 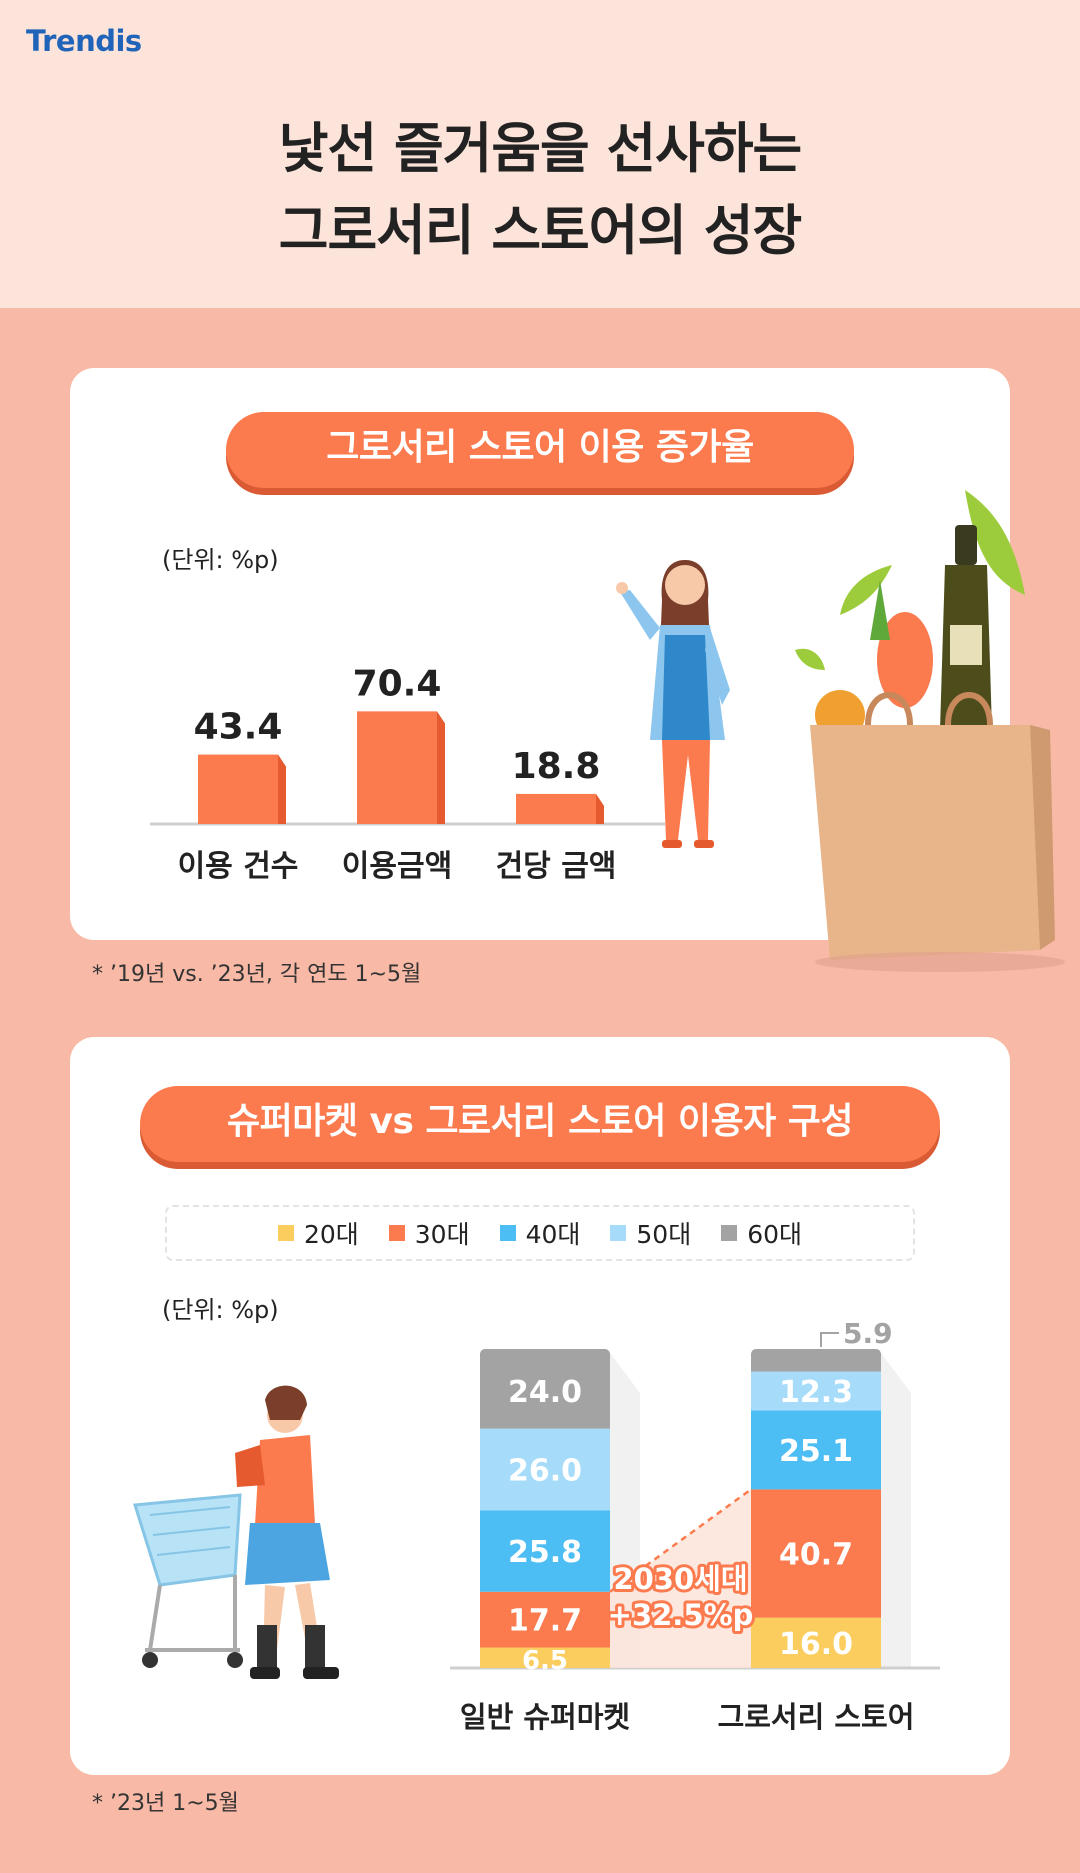 What do you see at coordinates (331, 1234) in the screenshot?
I see `legend-label-1: 20대` at bounding box center [331, 1234].